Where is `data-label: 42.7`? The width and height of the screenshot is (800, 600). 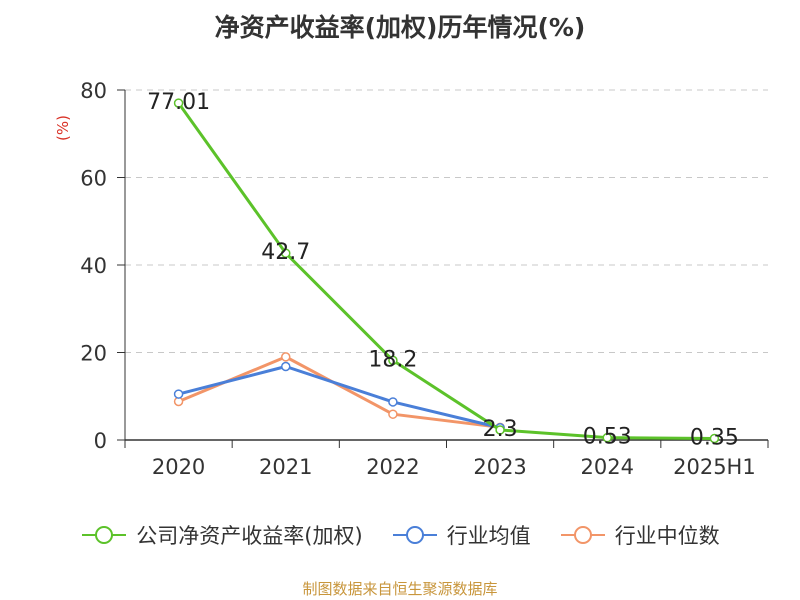
data-label: 42.7 is located at coordinates (285, 252).